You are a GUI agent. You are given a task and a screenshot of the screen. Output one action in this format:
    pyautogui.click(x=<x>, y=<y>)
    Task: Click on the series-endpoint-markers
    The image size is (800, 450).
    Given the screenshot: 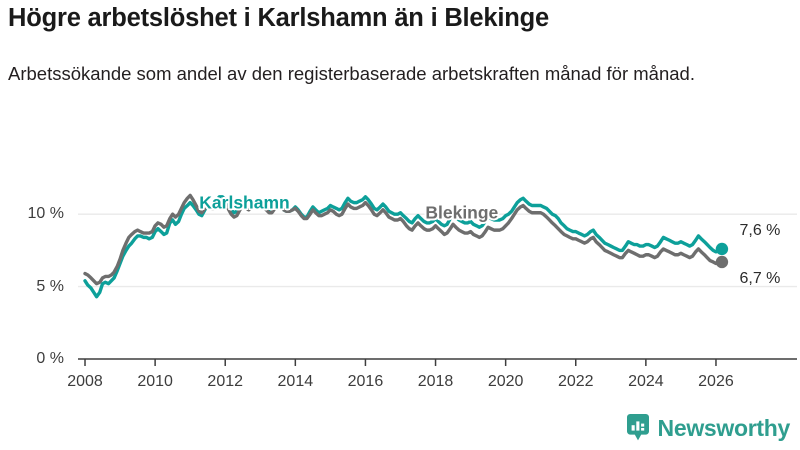 What is the action you would take?
    pyautogui.click(x=722, y=255)
    